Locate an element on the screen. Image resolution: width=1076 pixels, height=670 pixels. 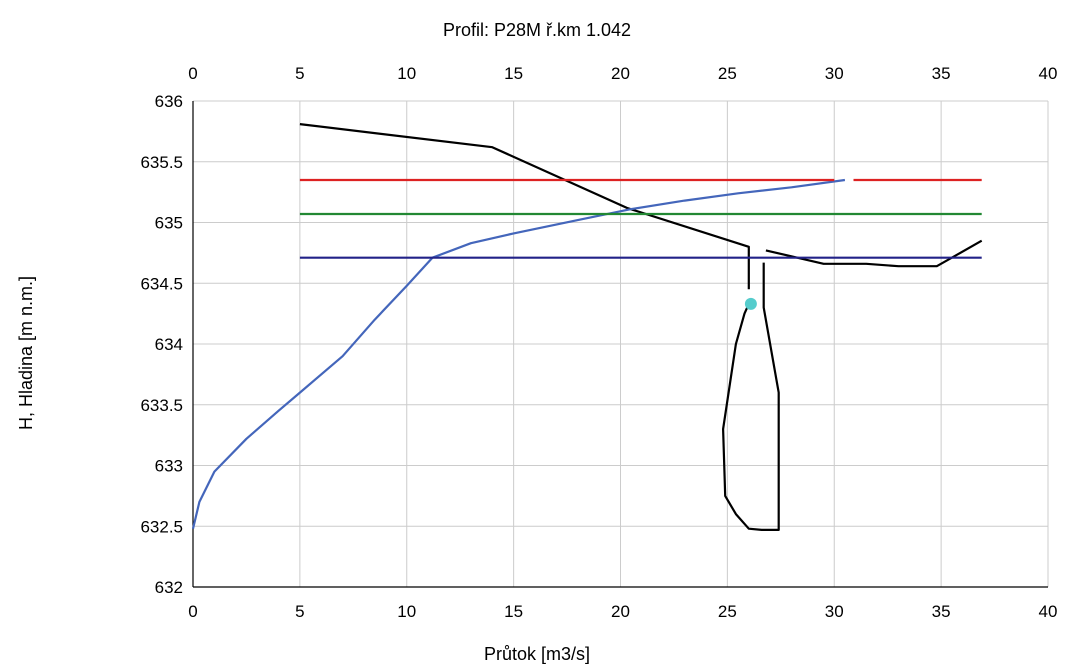
top-x-tick-label: 25 is located at coordinates (727, 73).